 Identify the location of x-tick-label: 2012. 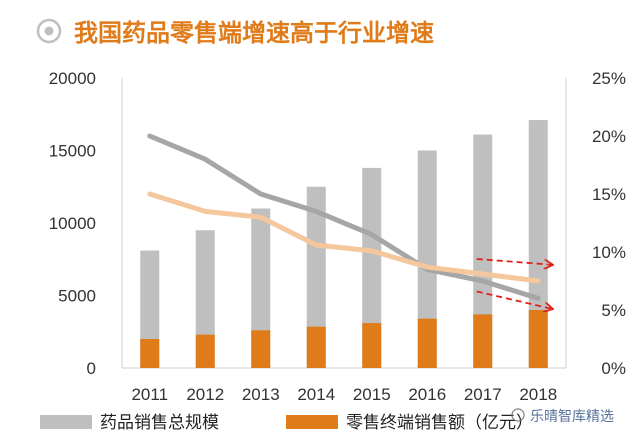
(205, 394).